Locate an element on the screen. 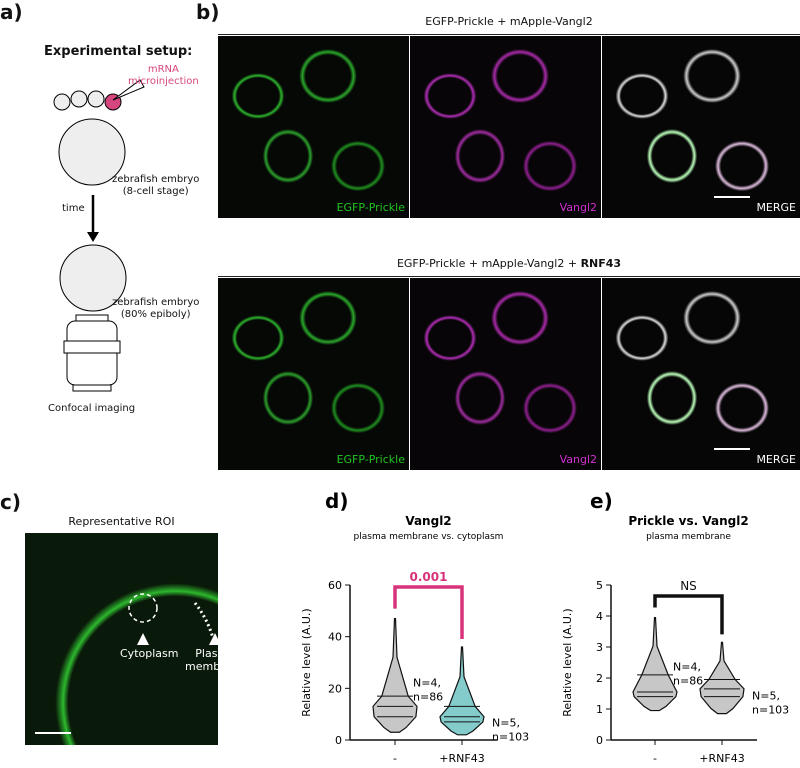  panel-label: d) is located at coordinates (336, 501).